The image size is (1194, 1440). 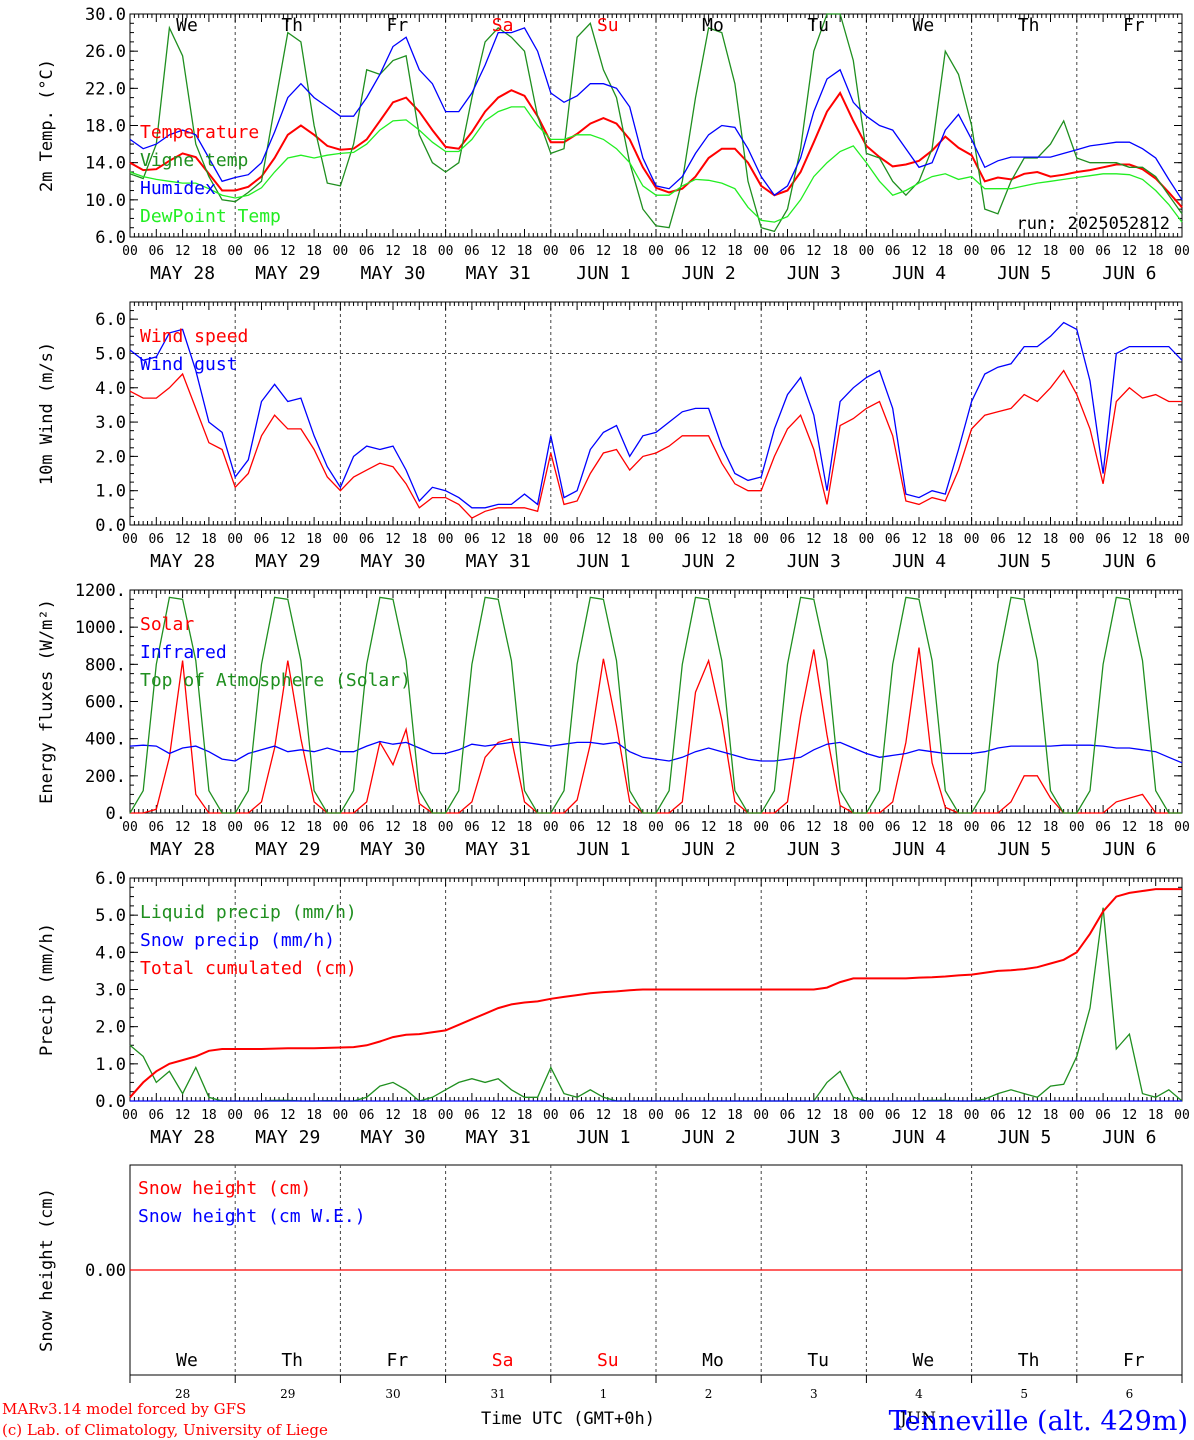 What do you see at coordinates (287, 1137) in the screenshot?
I see `date-label: MAY 29` at bounding box center [287, 1137].